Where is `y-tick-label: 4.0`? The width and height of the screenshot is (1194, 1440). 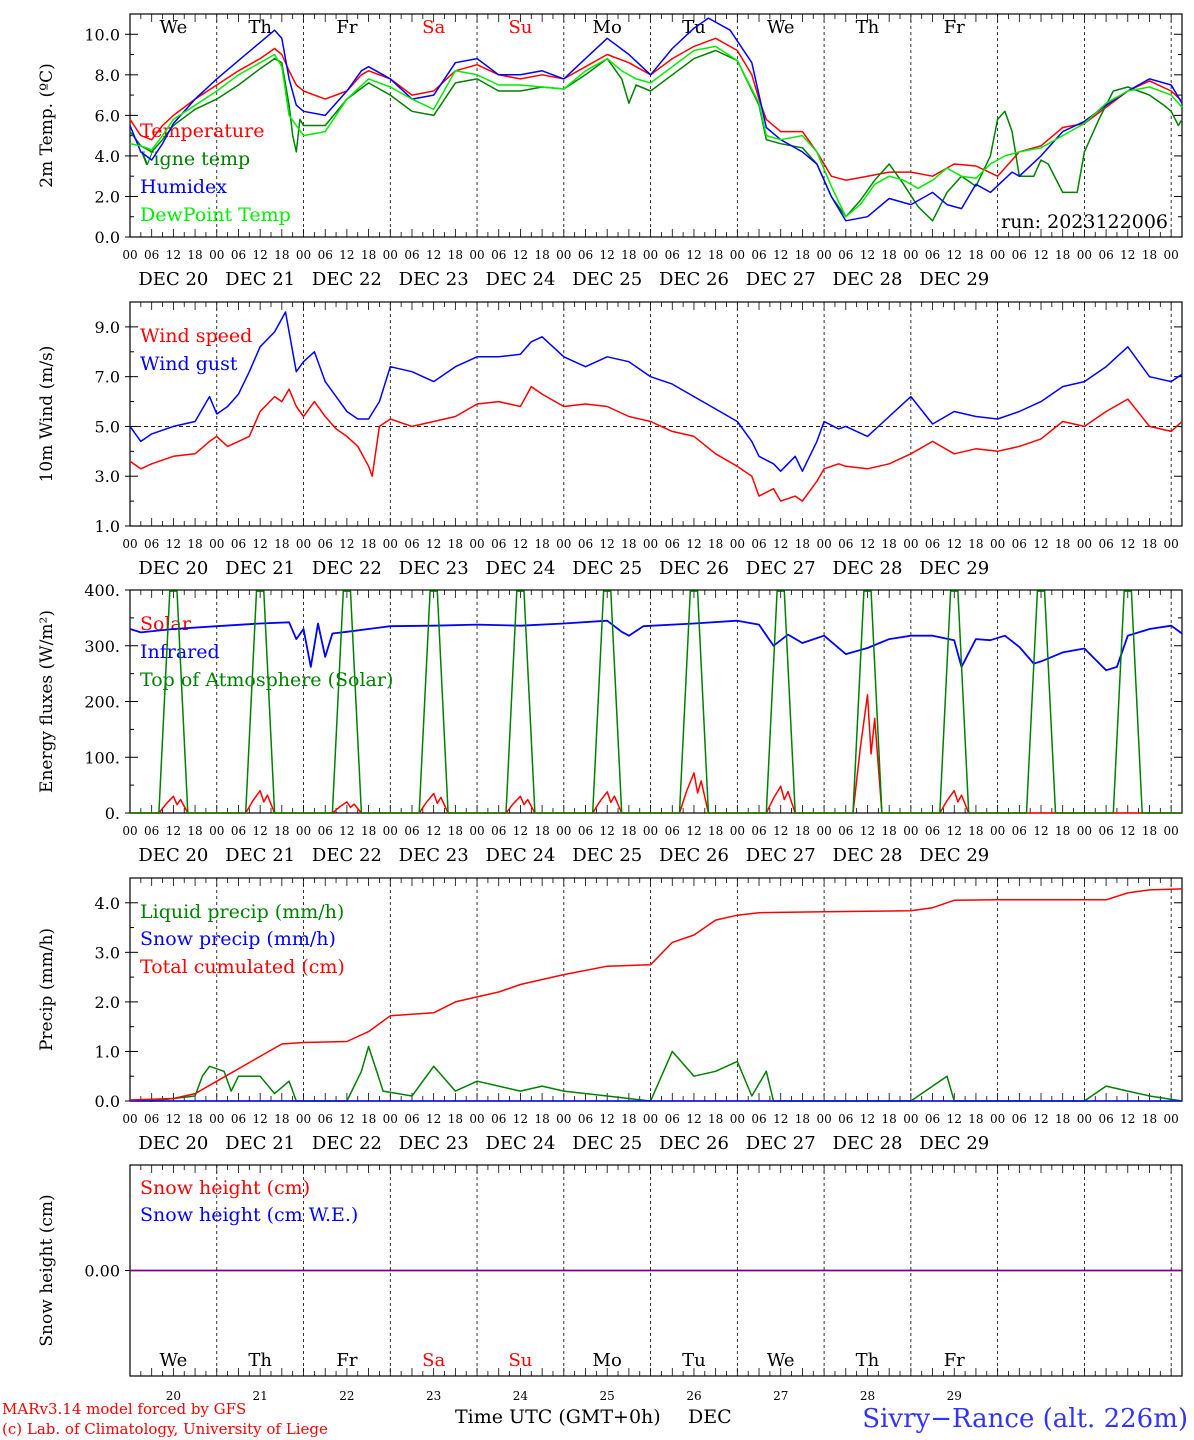 y-tick-label: 4.0 is located at coordinates (107, 903).